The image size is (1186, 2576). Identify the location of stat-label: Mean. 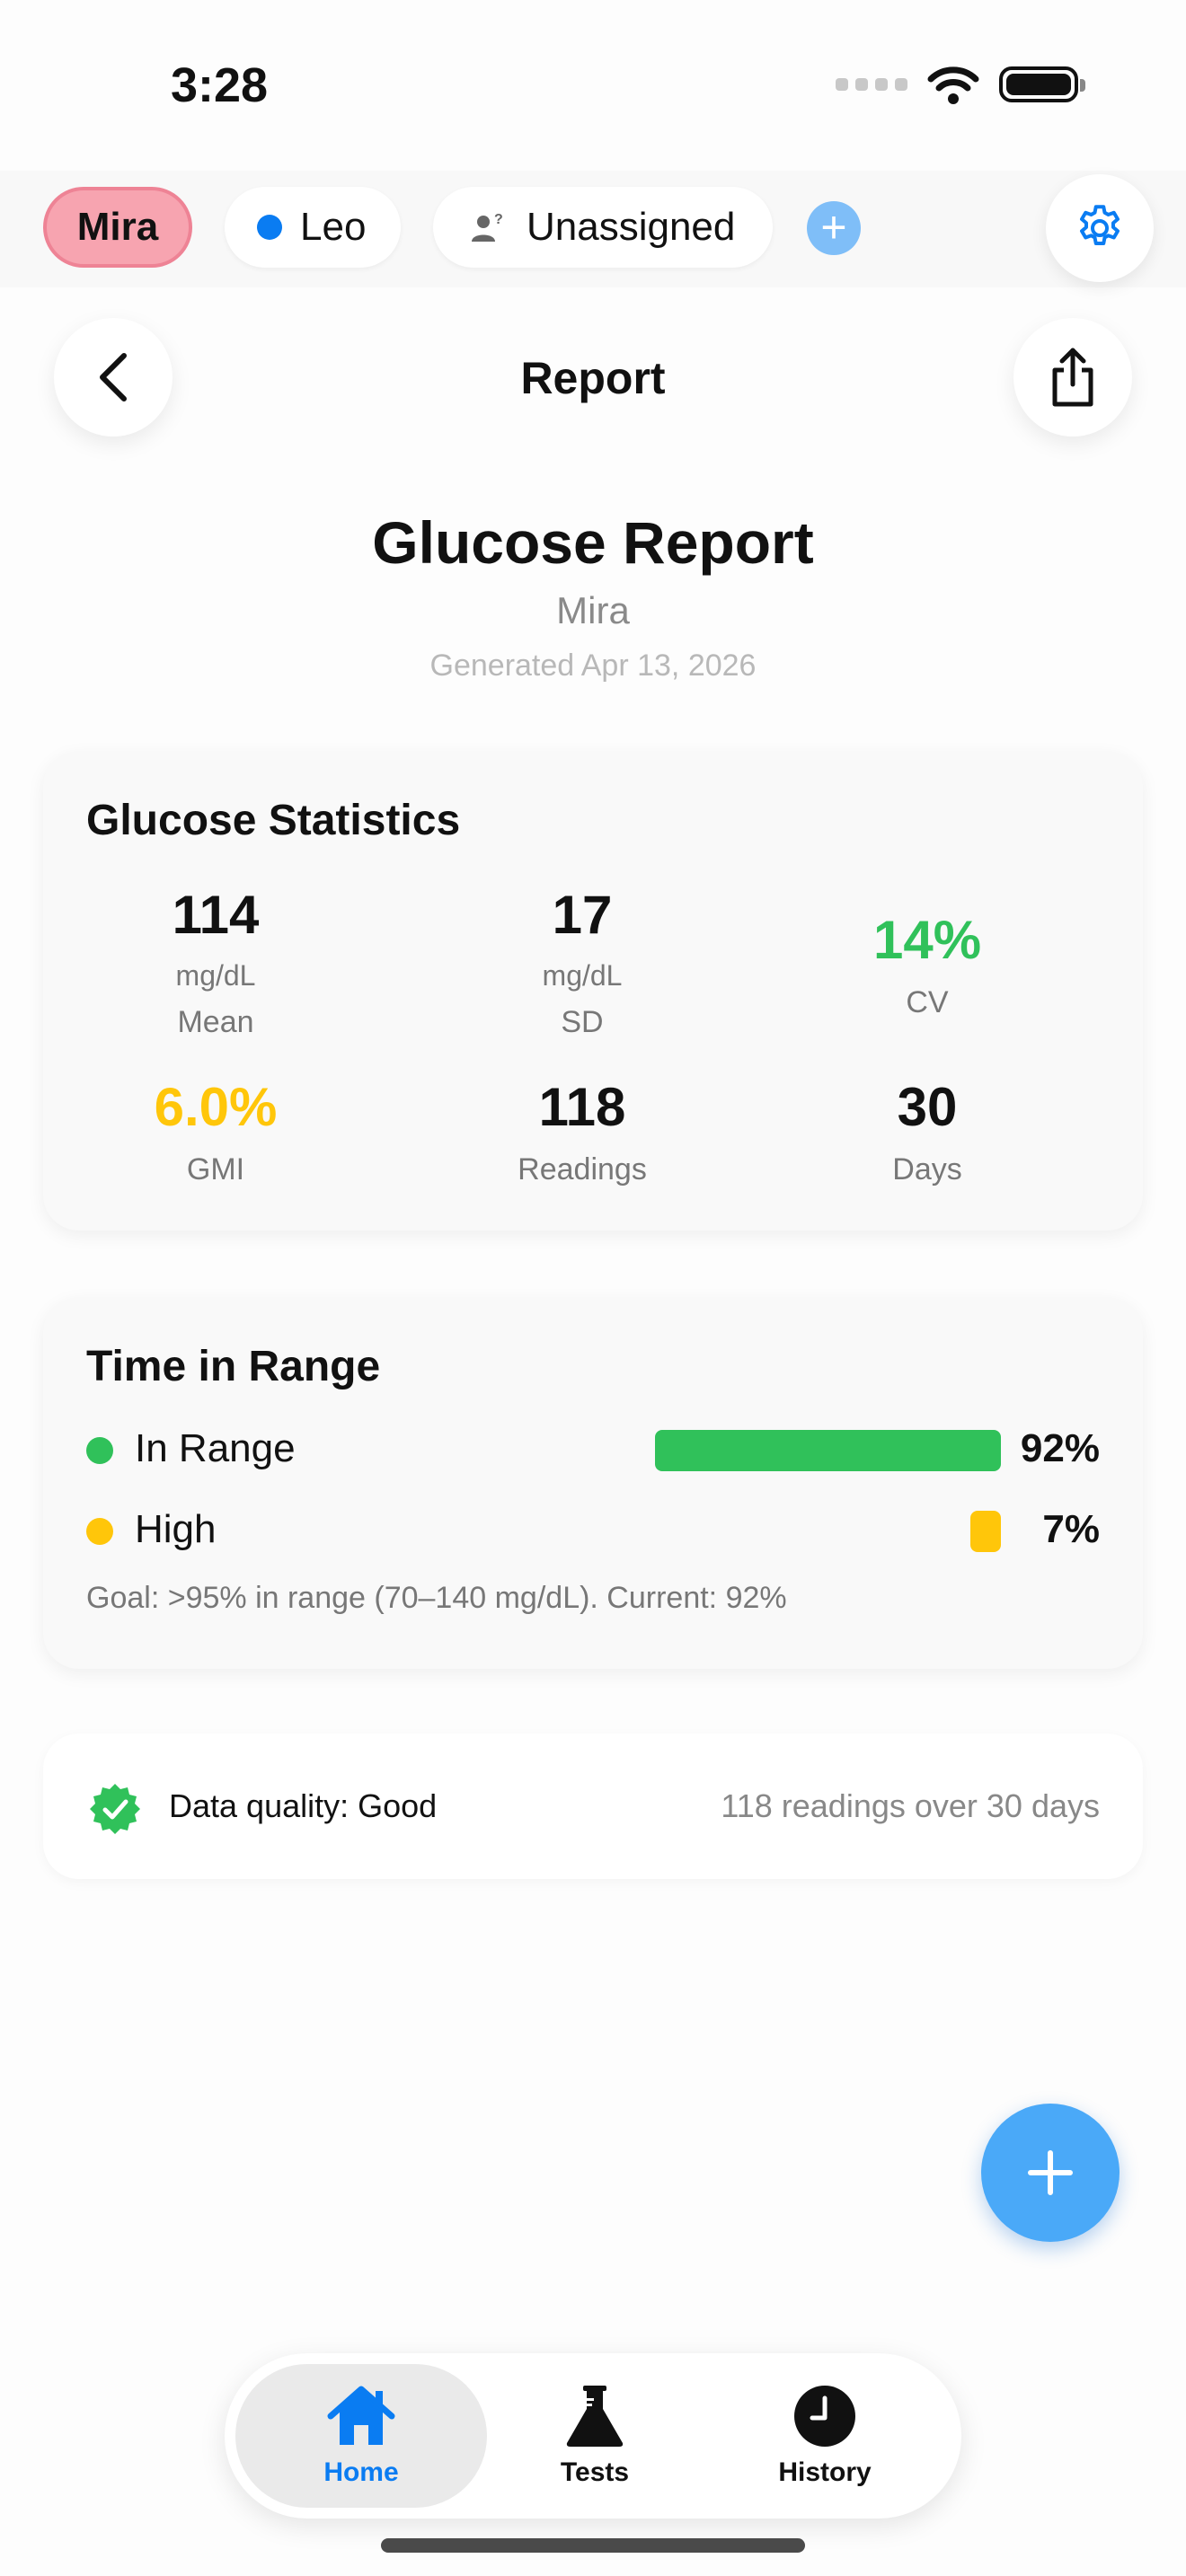
(215, 1022).